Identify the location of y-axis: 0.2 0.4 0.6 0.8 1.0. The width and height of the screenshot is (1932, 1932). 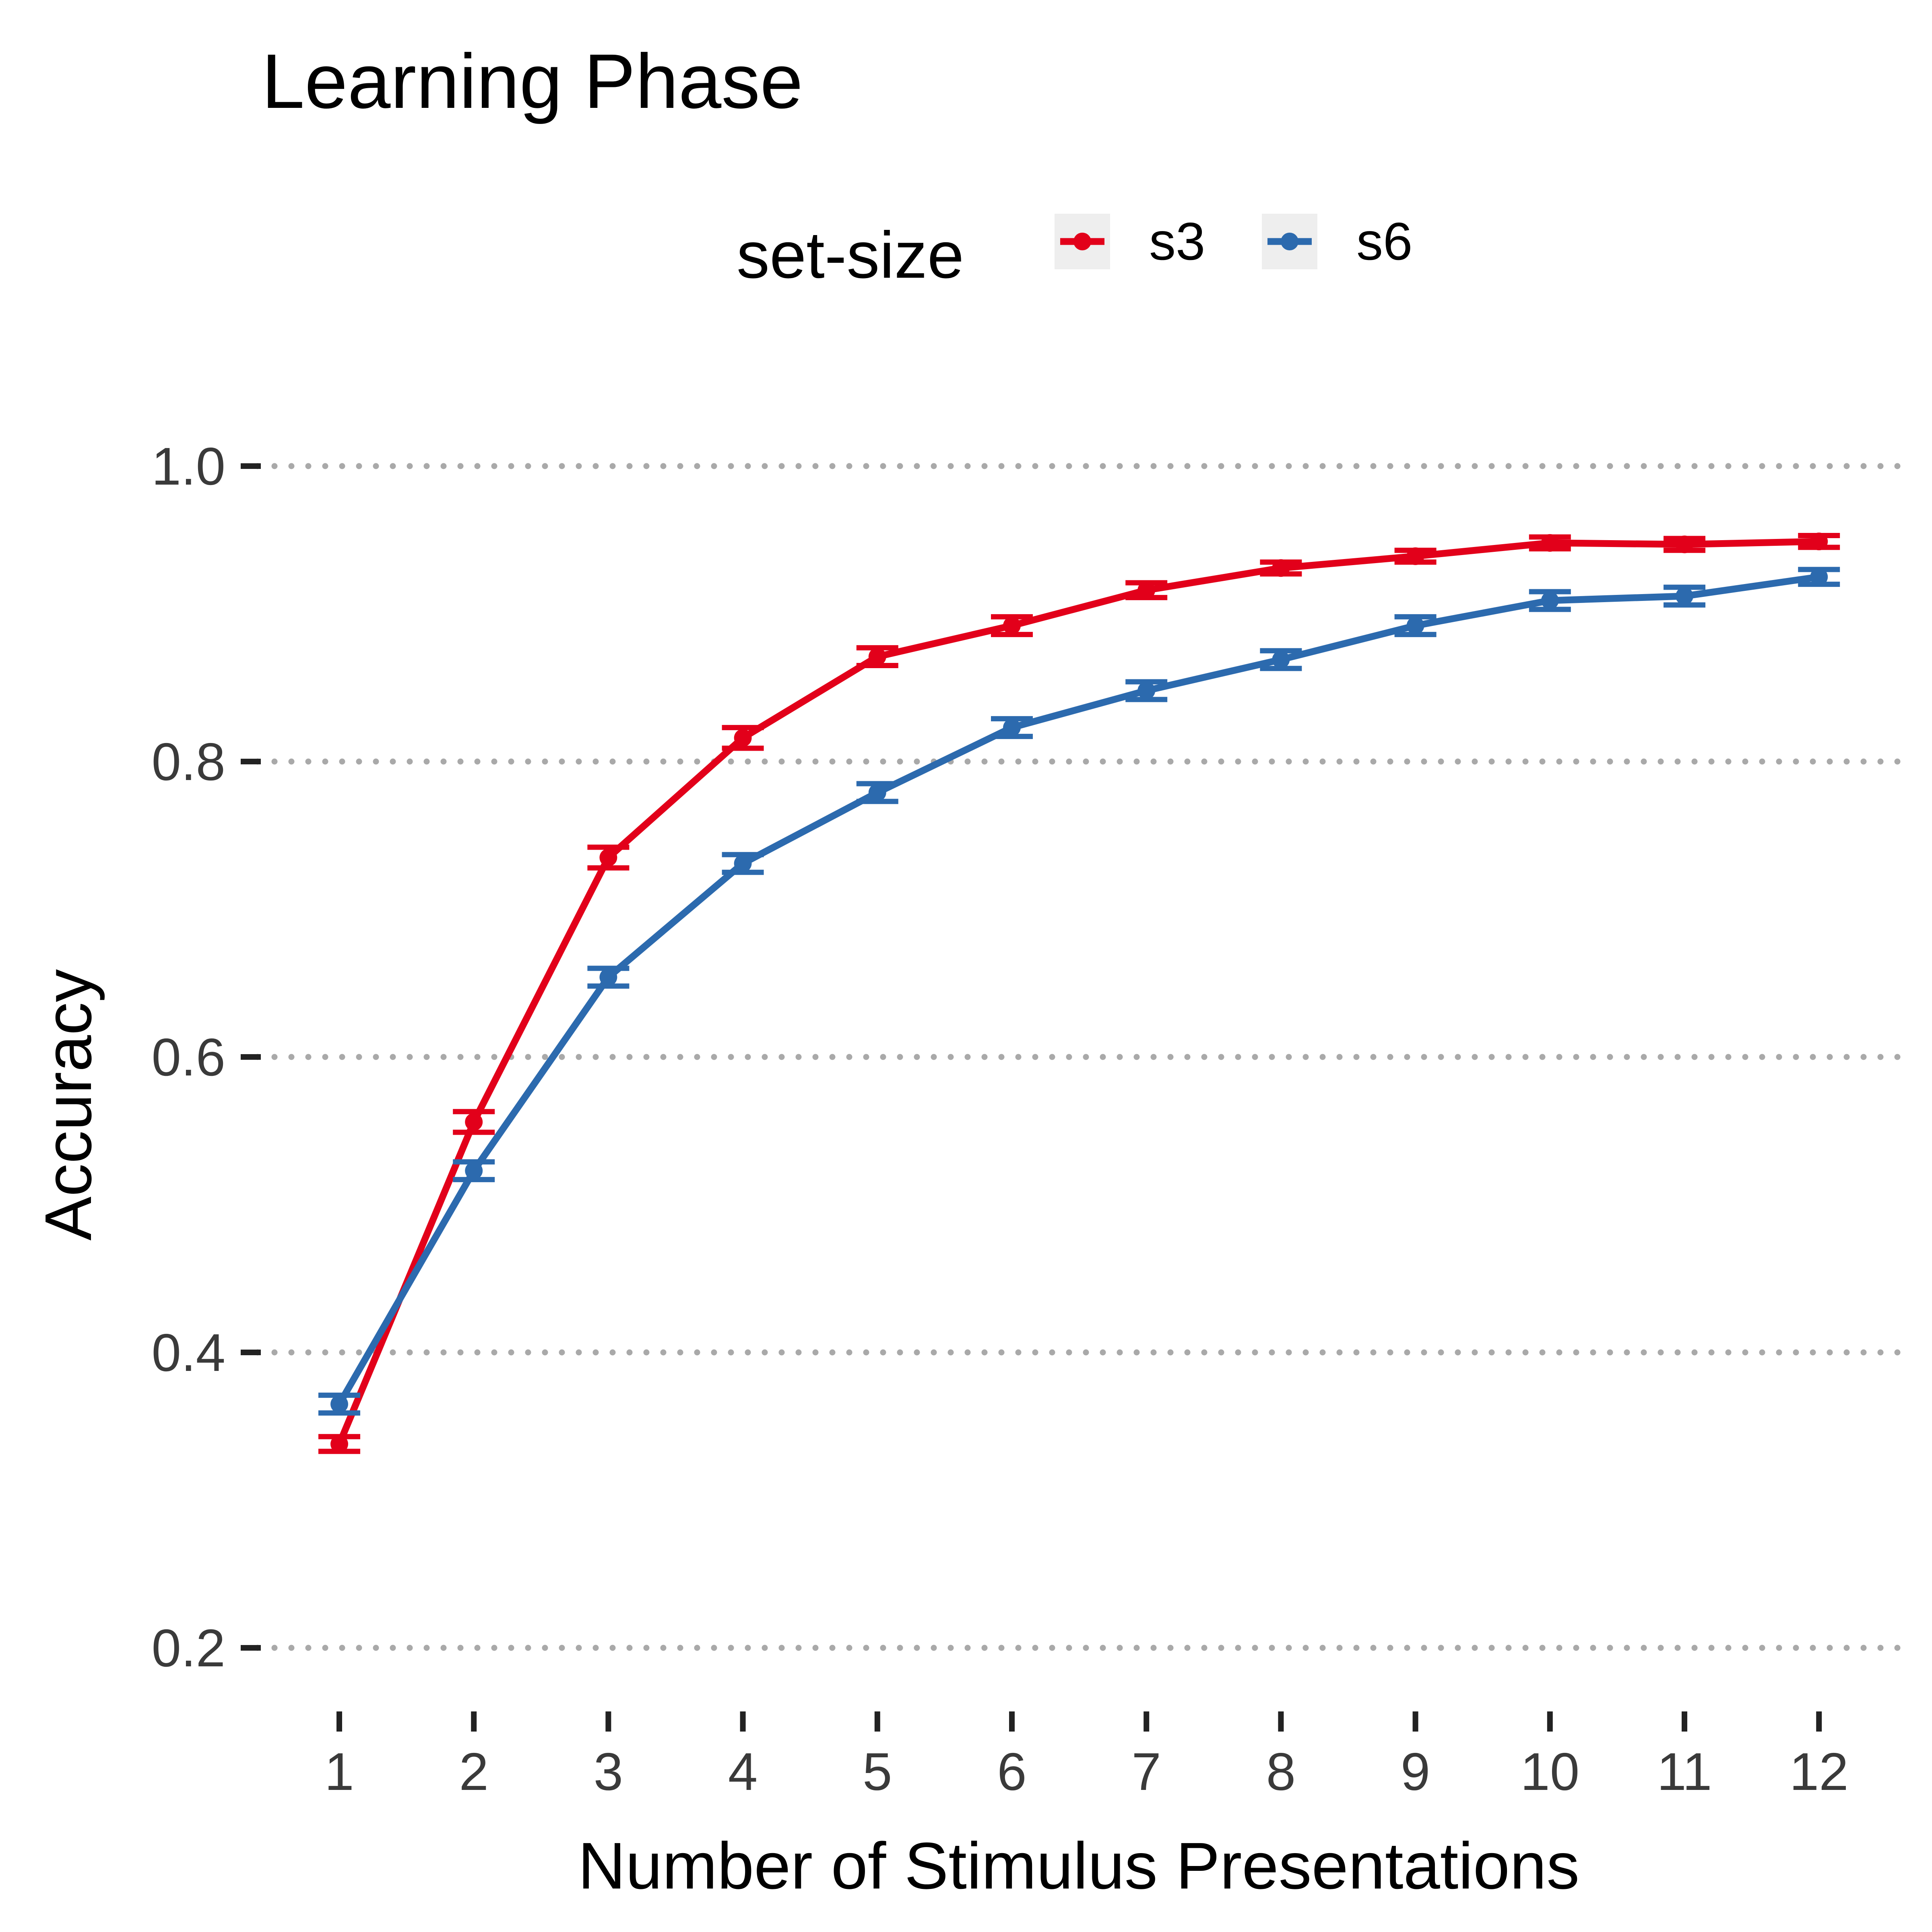
(206, 1057).